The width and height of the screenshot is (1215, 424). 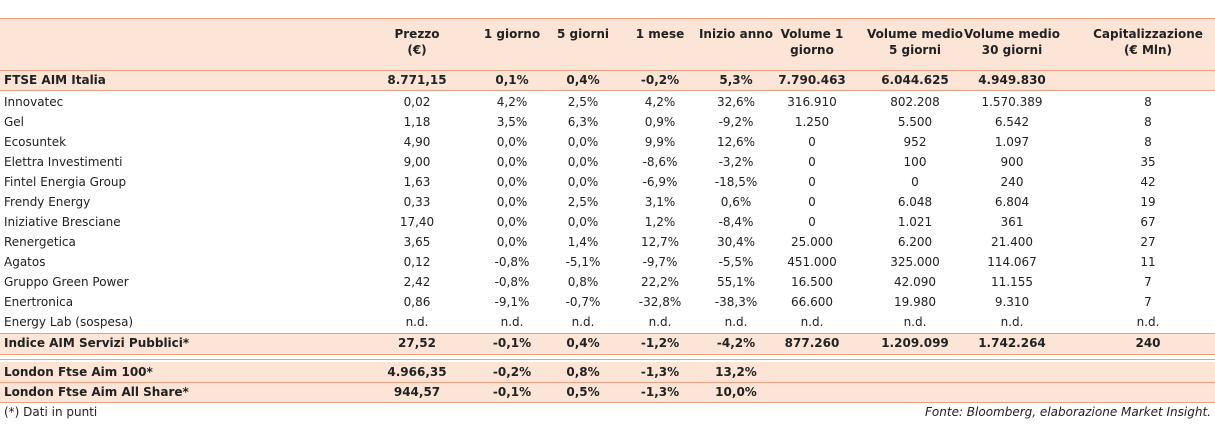 What do you see at coordinates (417, 80) in the screenshot?
I see `cell: 8.771,15` at bounding box center [417, 80].